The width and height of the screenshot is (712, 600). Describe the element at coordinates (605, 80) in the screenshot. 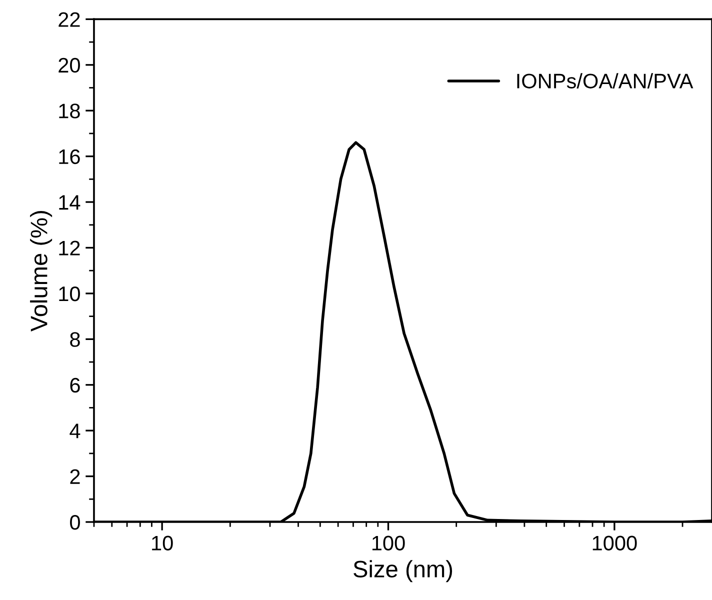

I see `legend-label: IONPs/OA/AN/PVA` at that location.